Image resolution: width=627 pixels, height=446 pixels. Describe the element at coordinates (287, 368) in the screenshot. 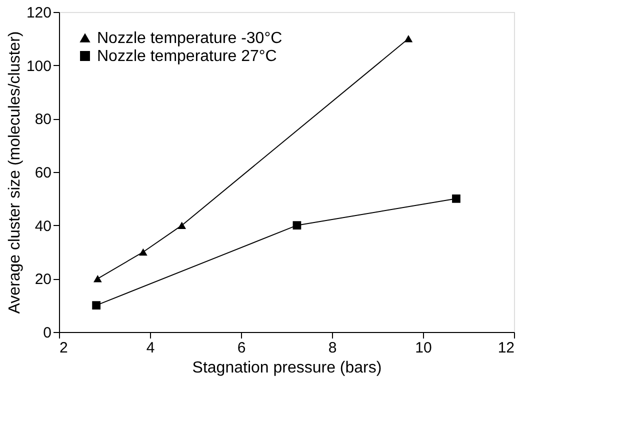

I see `x-axis-title: Stagnation pressure (bars)` at that location.